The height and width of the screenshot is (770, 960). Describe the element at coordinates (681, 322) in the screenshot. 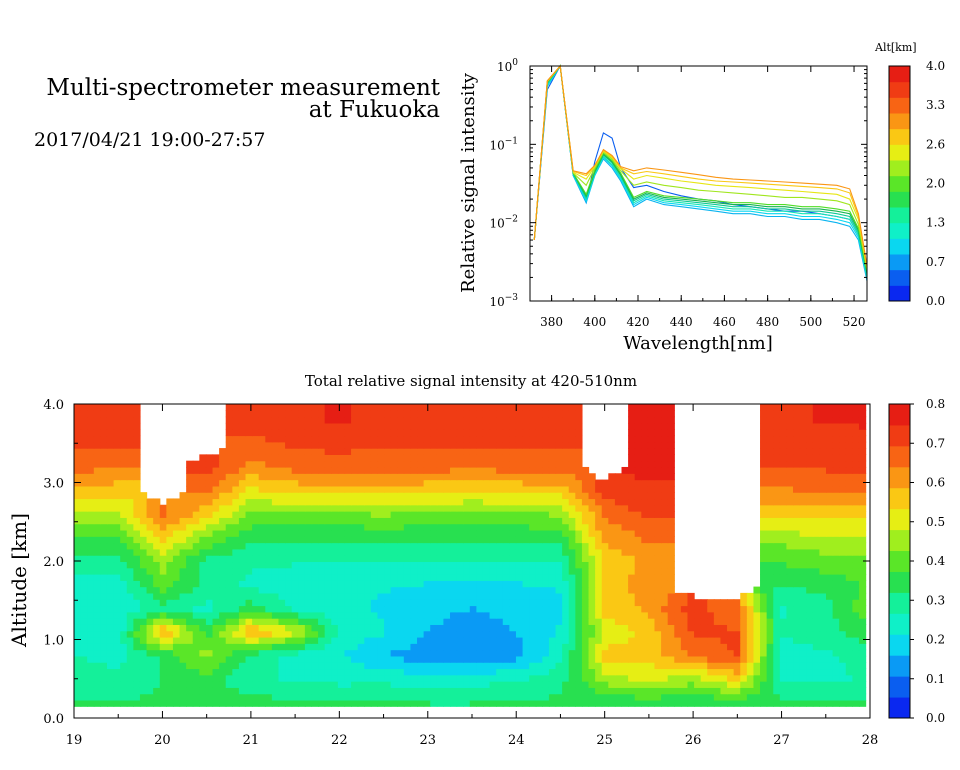

I see `spectrum-x-tick-label: 440` at that location.